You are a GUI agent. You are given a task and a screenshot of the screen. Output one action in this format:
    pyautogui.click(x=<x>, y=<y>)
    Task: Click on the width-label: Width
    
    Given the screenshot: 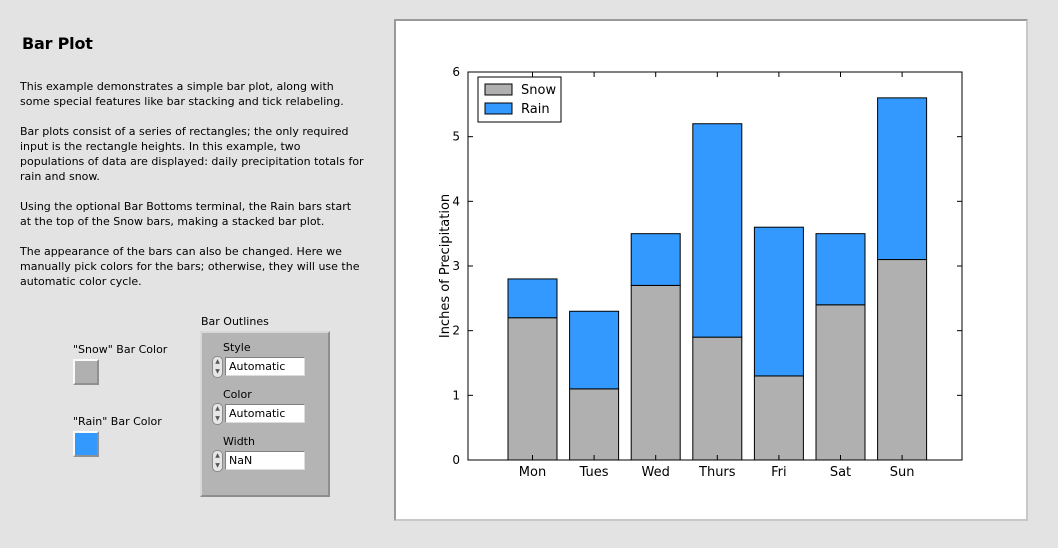 What is the action you would take?
    pyautogui.click(x=239, y=441)
    